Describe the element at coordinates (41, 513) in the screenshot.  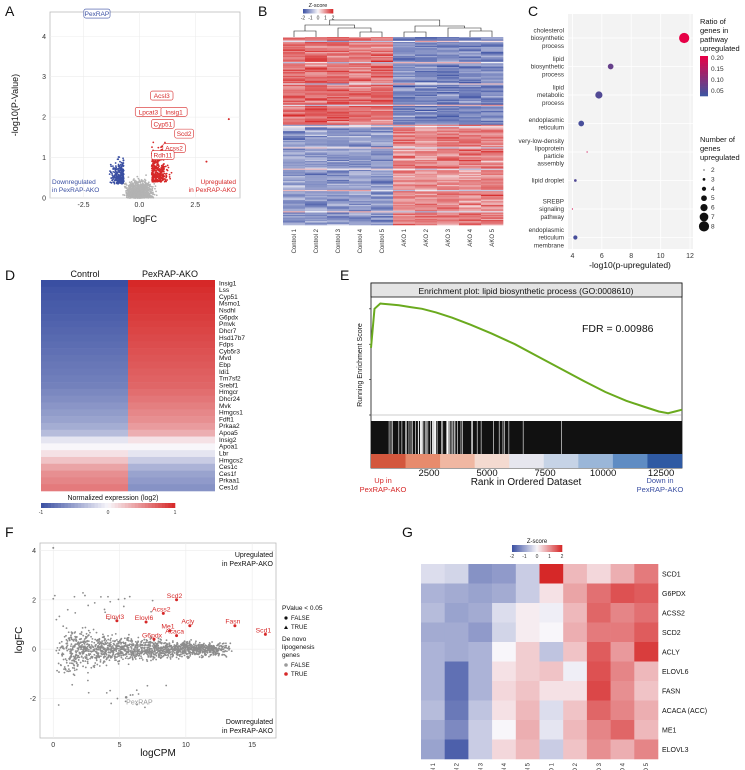
I see `panel-d-scale-tick: -1` at that location.